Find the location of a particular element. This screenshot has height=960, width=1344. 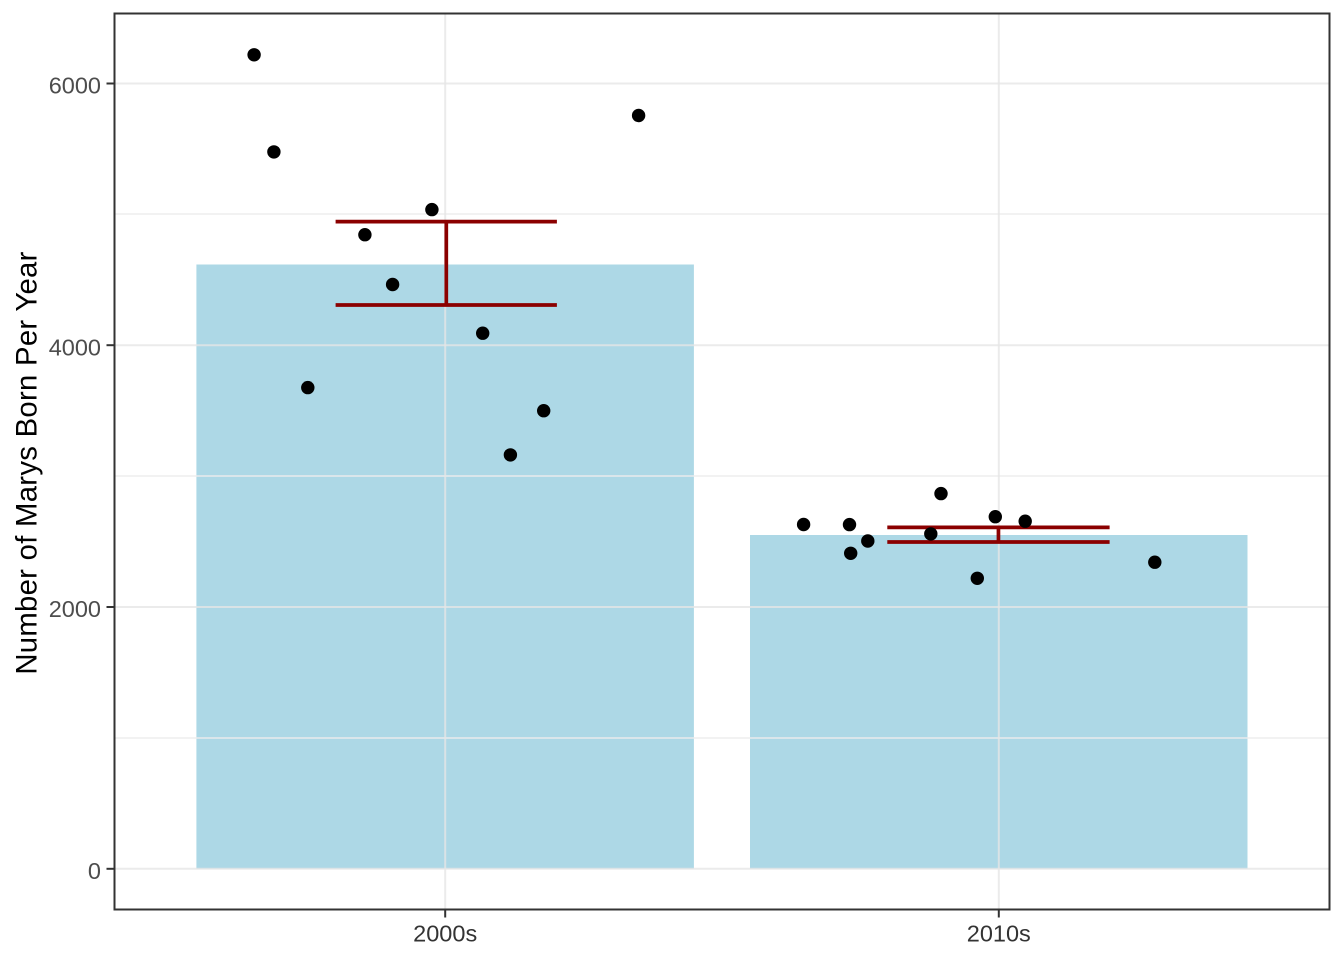

svg-text: 2000 is located at coordinates (75, 609).